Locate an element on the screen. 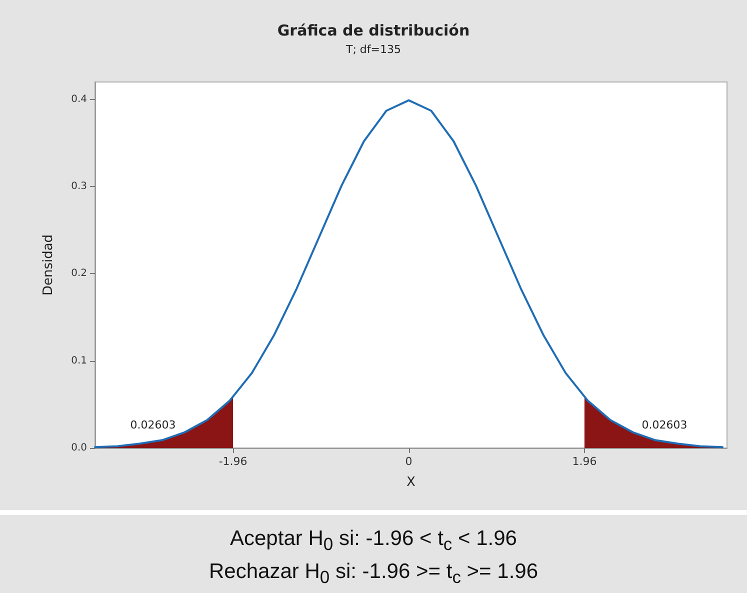  y-axis-title: Densidad is located at coordinates (48, 265).